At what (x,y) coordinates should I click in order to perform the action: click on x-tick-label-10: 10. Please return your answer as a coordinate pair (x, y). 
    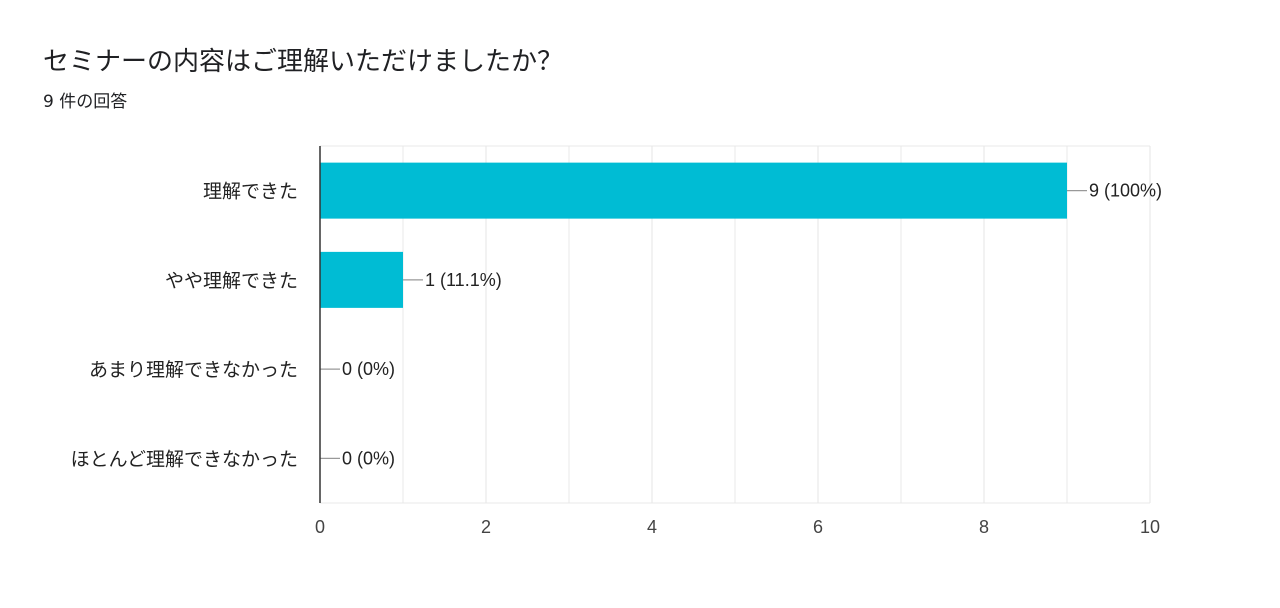
    Looking at the image, I should click on (1150, 527).